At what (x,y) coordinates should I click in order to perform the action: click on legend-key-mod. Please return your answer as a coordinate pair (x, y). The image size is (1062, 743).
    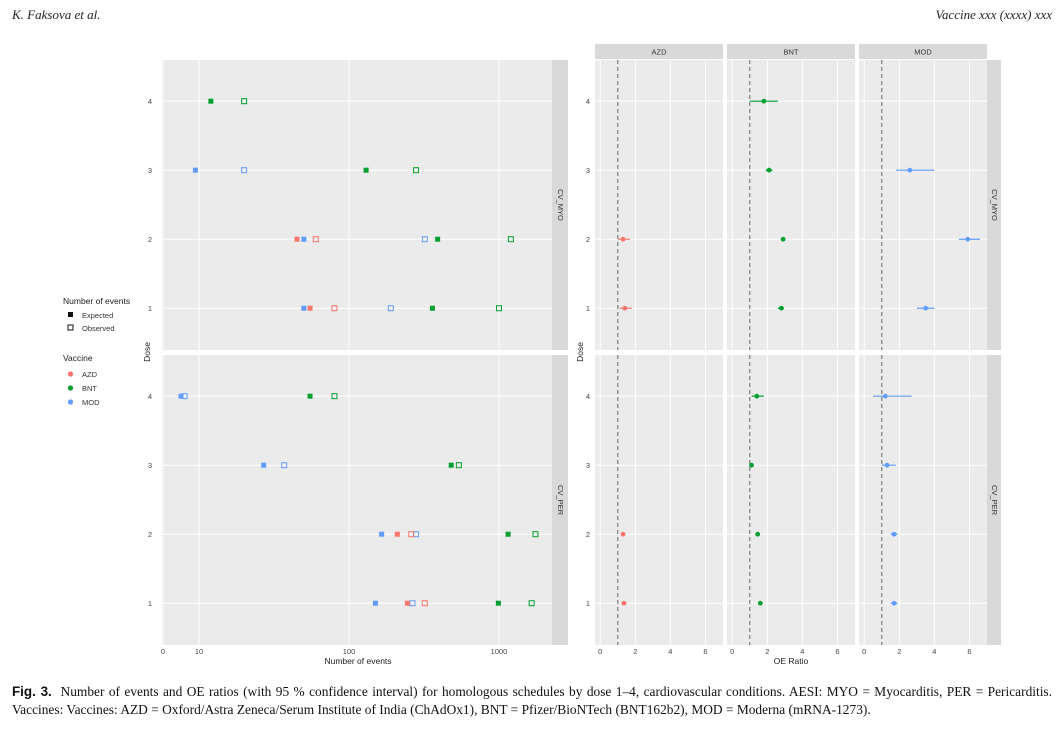
    Looking at the image, I should click on (70, 402).